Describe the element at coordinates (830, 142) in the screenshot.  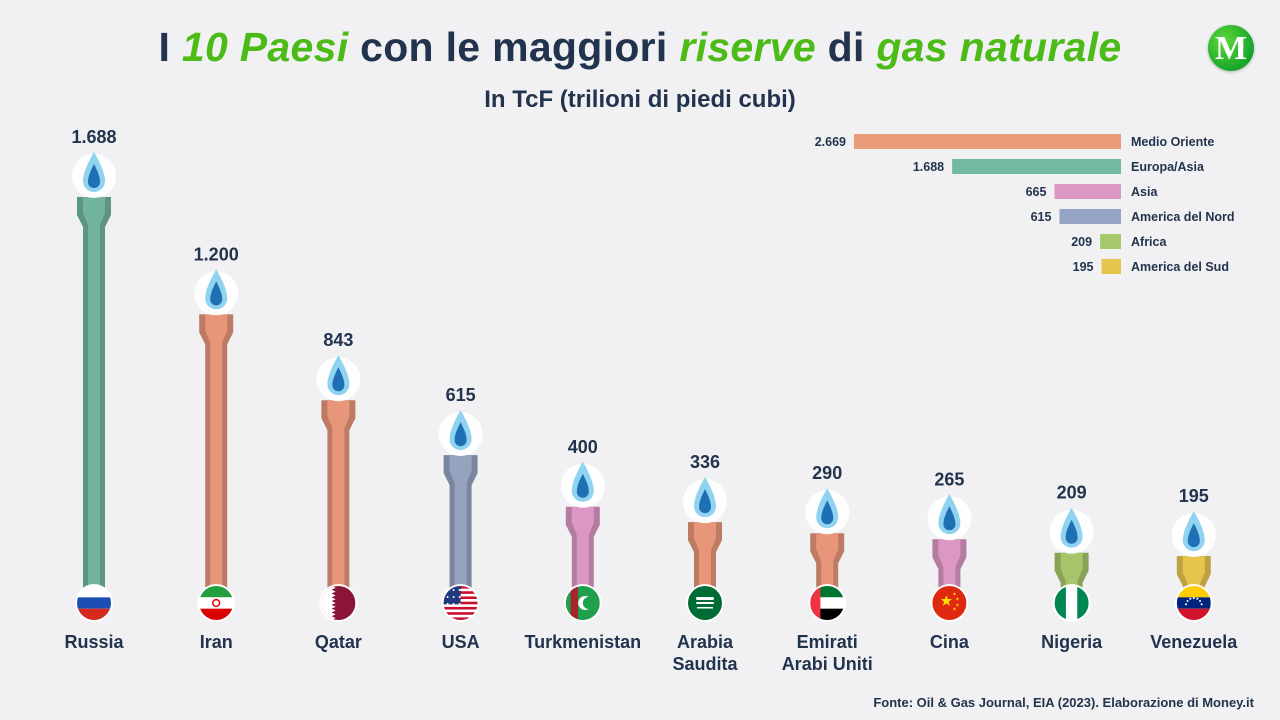
I see `region-value-label: 2.669` at that location.